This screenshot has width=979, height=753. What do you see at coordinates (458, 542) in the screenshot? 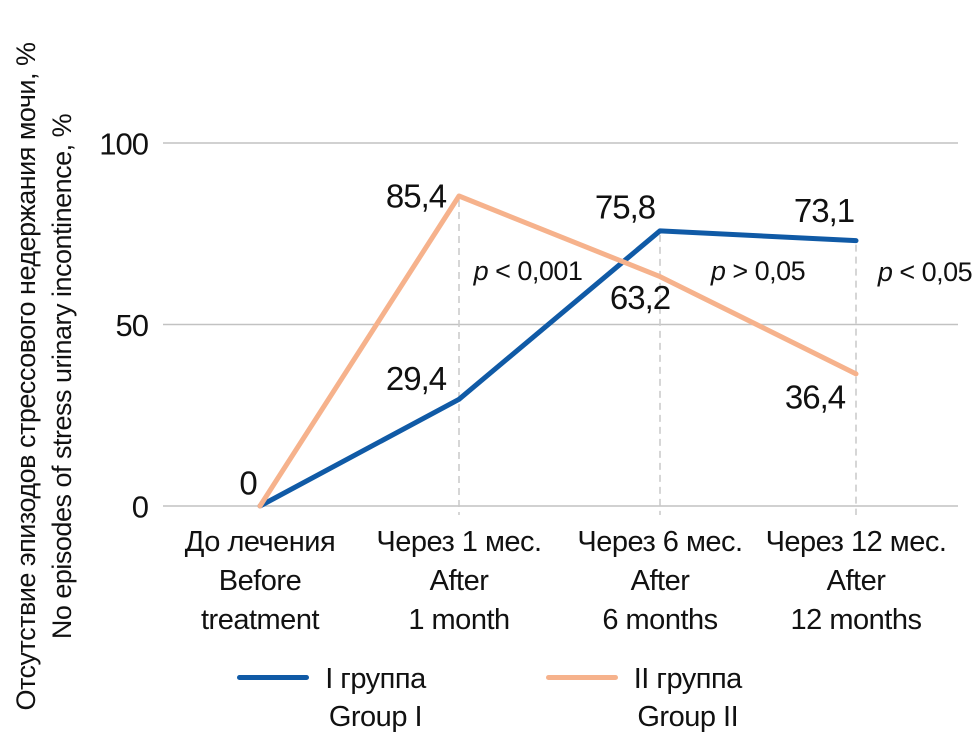
I see `x-axis-label: Через 1 мес.` at bounding box center [458, 542].